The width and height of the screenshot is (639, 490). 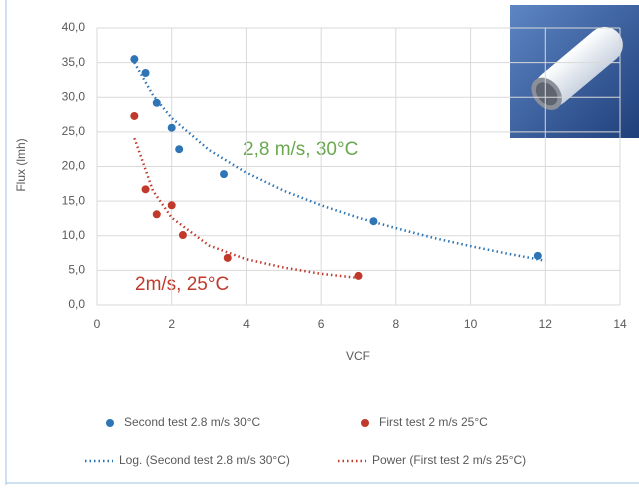 I want to click on x-tick-label: 2, so click(x=171, y=324).